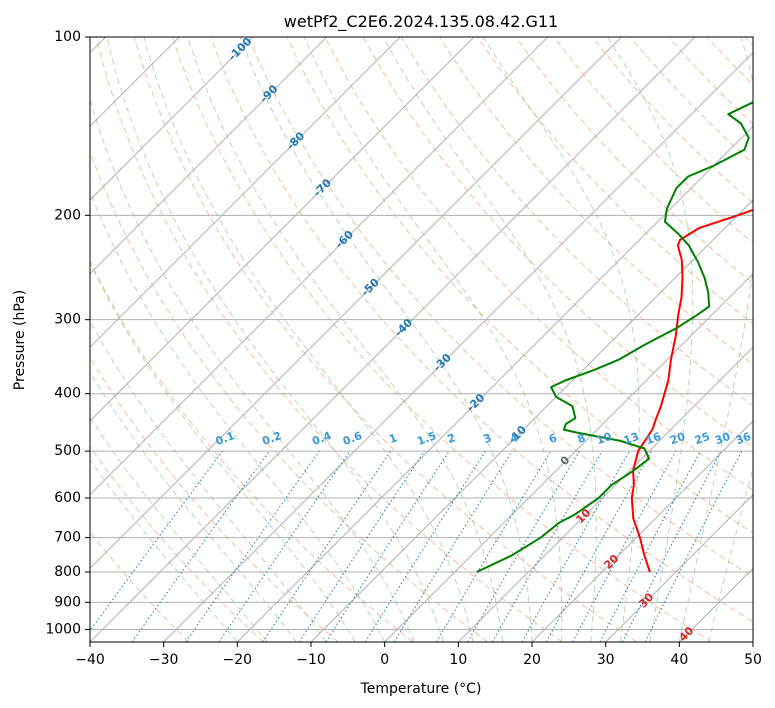  Describe the element at coordinates (67, 602) in the screenshot. I see `y-tick-label: 900` at that location.